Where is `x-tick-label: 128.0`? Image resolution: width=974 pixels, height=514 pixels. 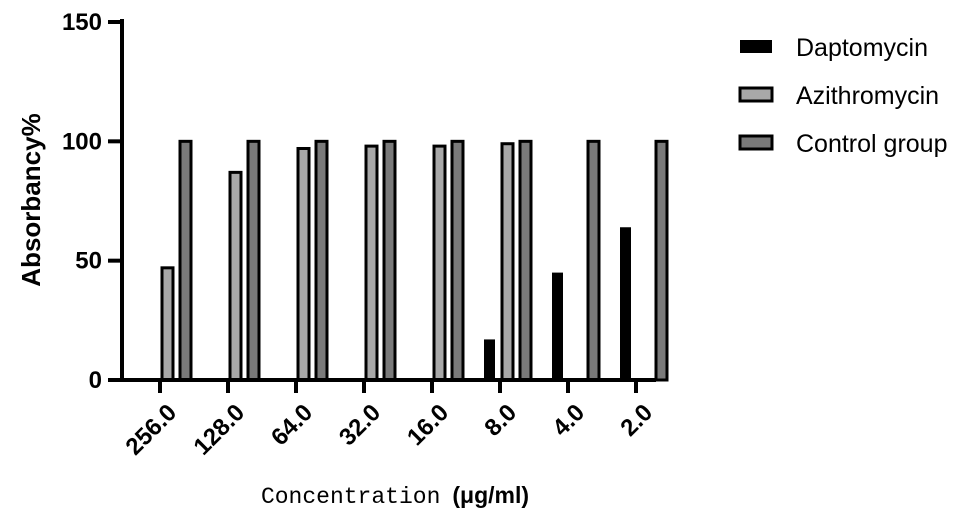
x-tick-label: 128.0 is located at coordinates (220, 430).